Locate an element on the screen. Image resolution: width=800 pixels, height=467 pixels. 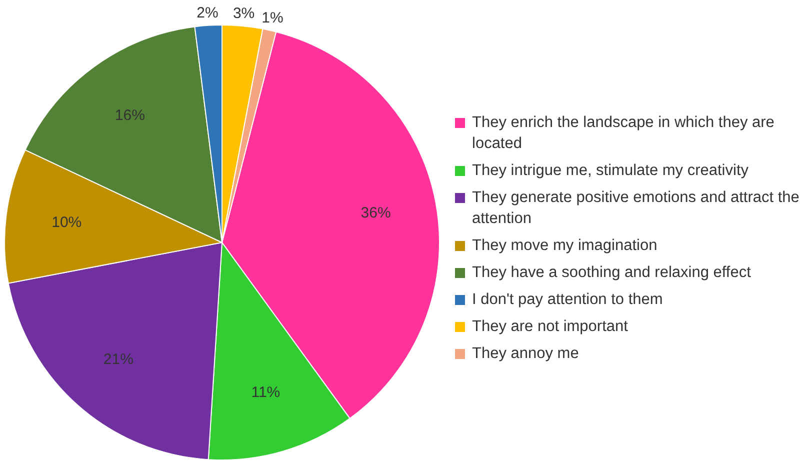
data-label: 11% is located at coordinates (265, 393).